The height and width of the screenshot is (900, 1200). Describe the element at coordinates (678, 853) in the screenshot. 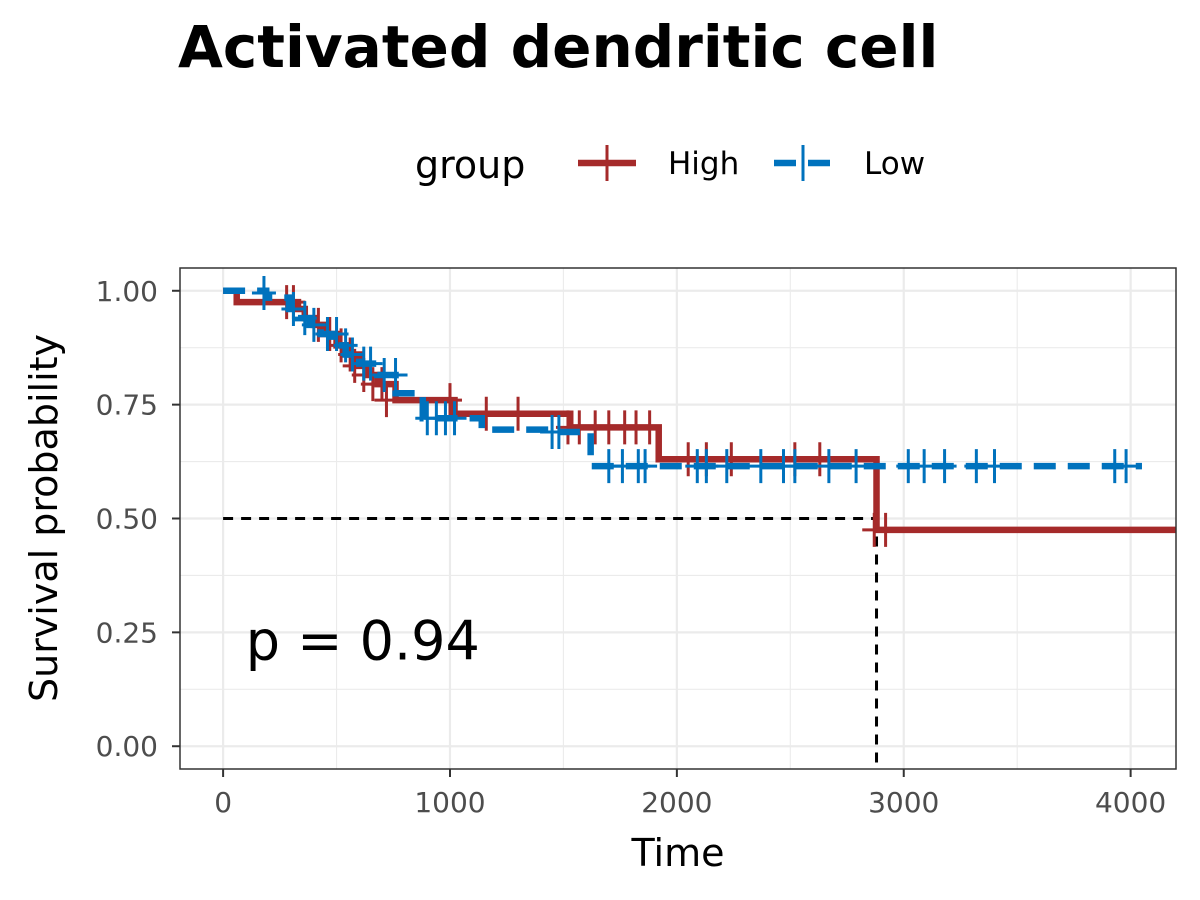

I see `x-axis-title: Time` at that location.